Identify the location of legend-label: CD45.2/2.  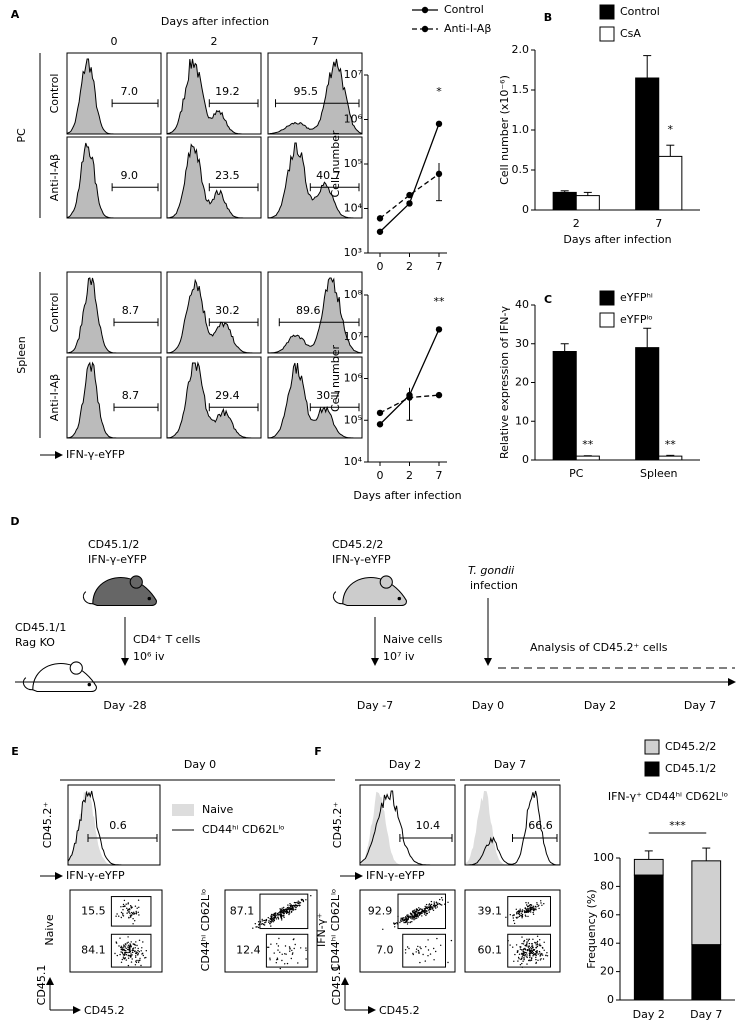
(690, 746).